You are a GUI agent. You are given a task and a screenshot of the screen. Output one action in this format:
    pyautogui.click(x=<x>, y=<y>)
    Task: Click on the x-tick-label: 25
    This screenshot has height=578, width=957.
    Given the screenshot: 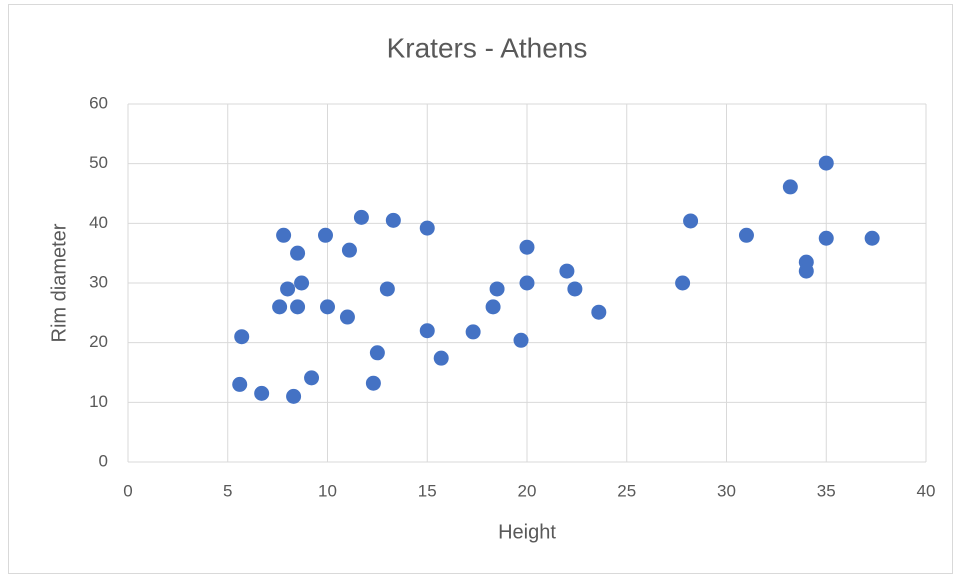 What is the action you would take?
    pyautogui.click(x=626, y=490)
    